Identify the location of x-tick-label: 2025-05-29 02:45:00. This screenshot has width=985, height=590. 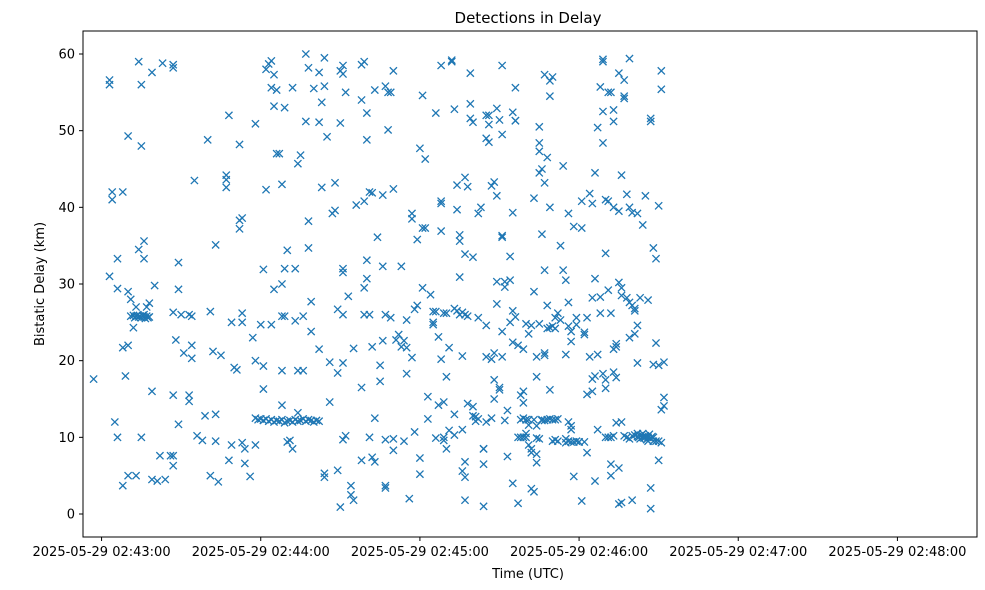
(420, 552).